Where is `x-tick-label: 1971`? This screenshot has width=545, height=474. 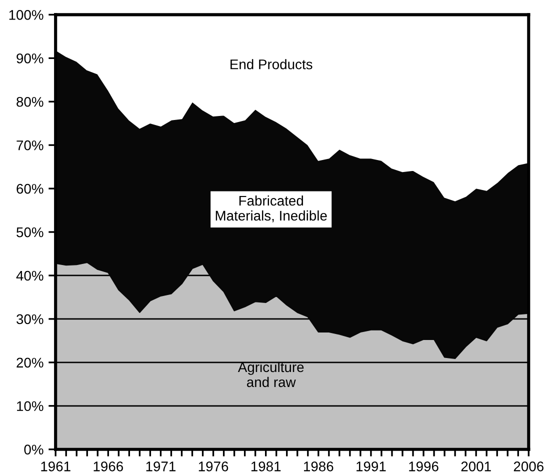 x-tick-label: 1971 is located at coordinates (161, 467).